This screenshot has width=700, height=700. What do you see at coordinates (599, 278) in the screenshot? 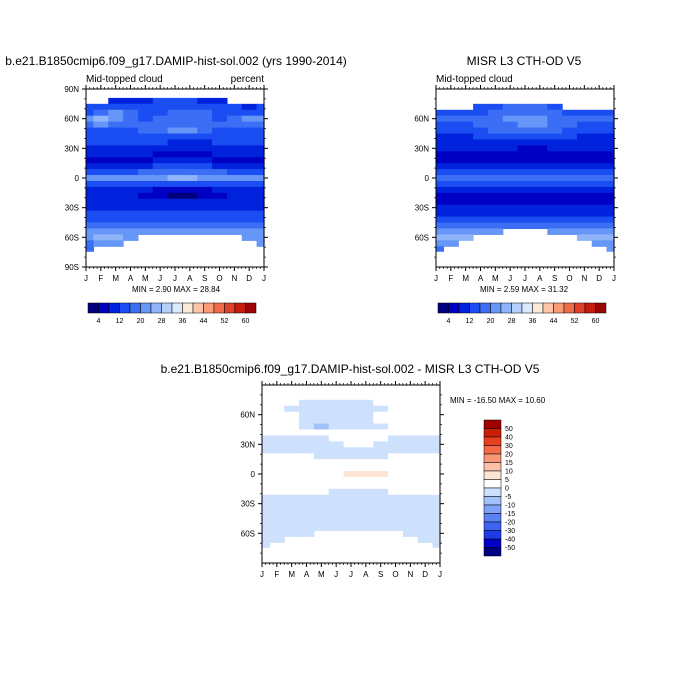
I see `x-tick-label: D` at bounding box center [599, 278].